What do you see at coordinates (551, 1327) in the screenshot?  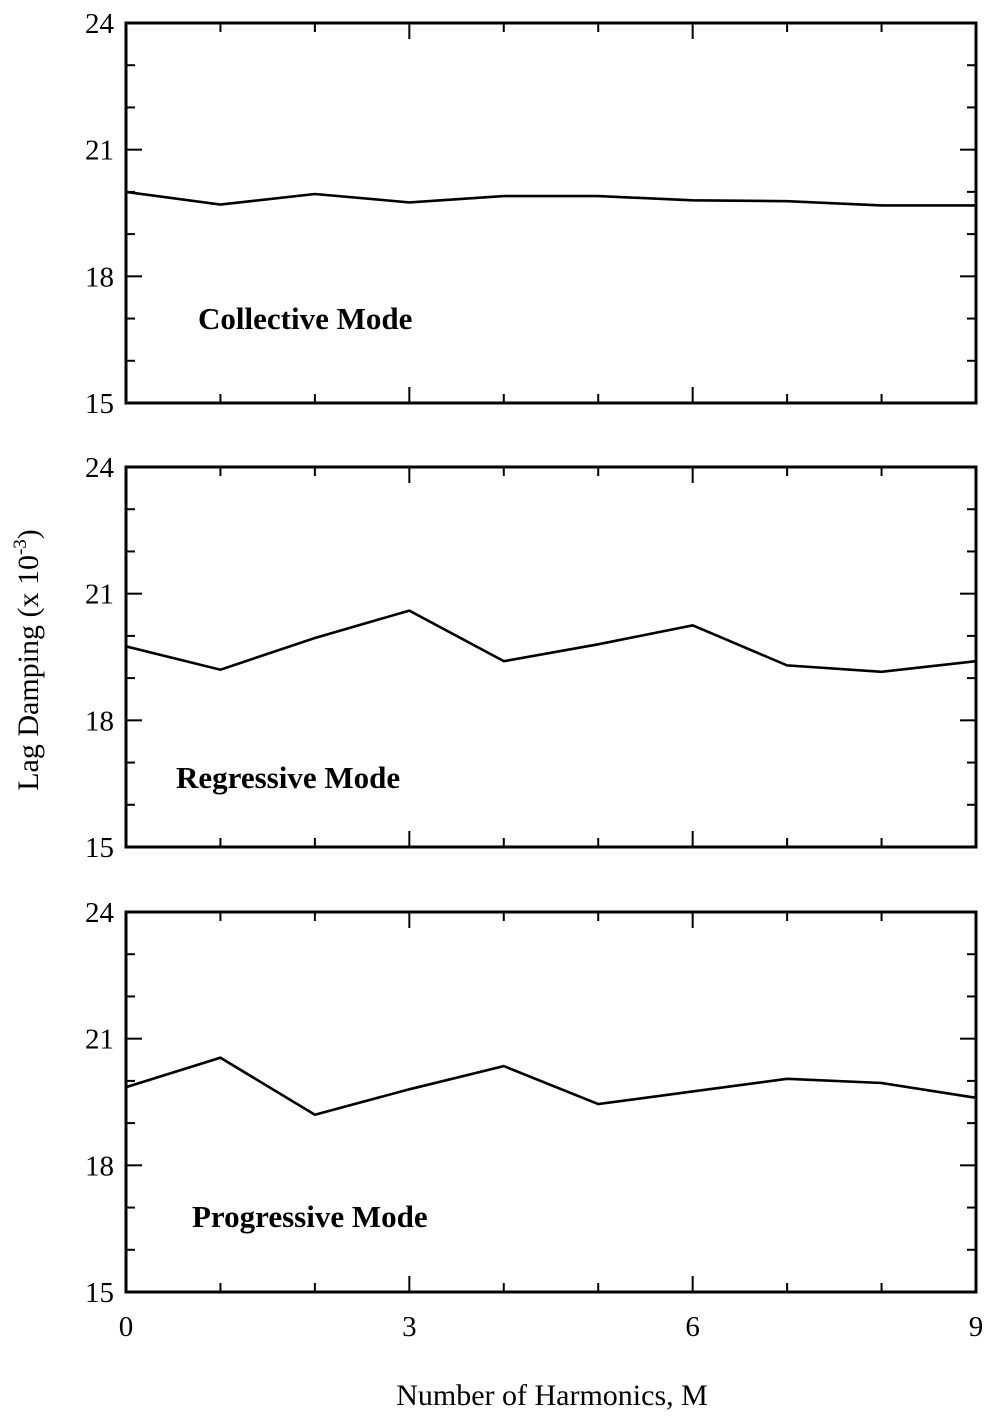 I see `x-tick-labels: 0 3 6 9` at bounding box center [551, 1327].